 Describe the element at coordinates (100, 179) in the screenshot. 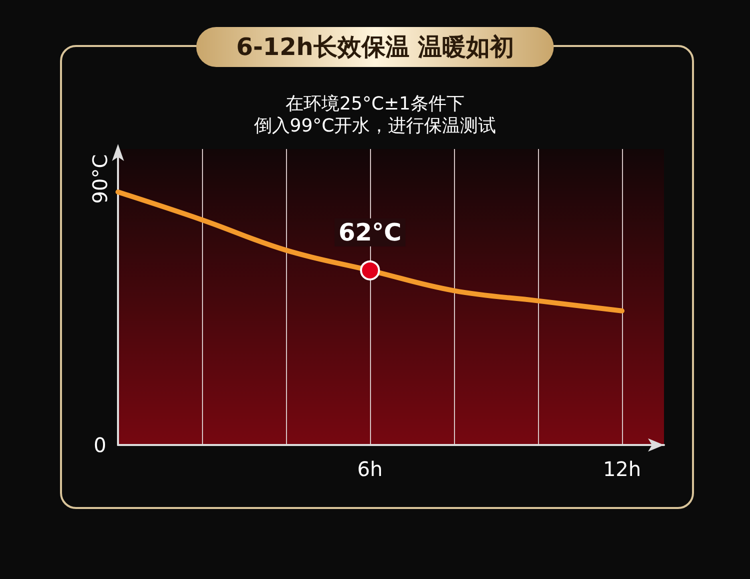

I see `text: 90°C` at that location.